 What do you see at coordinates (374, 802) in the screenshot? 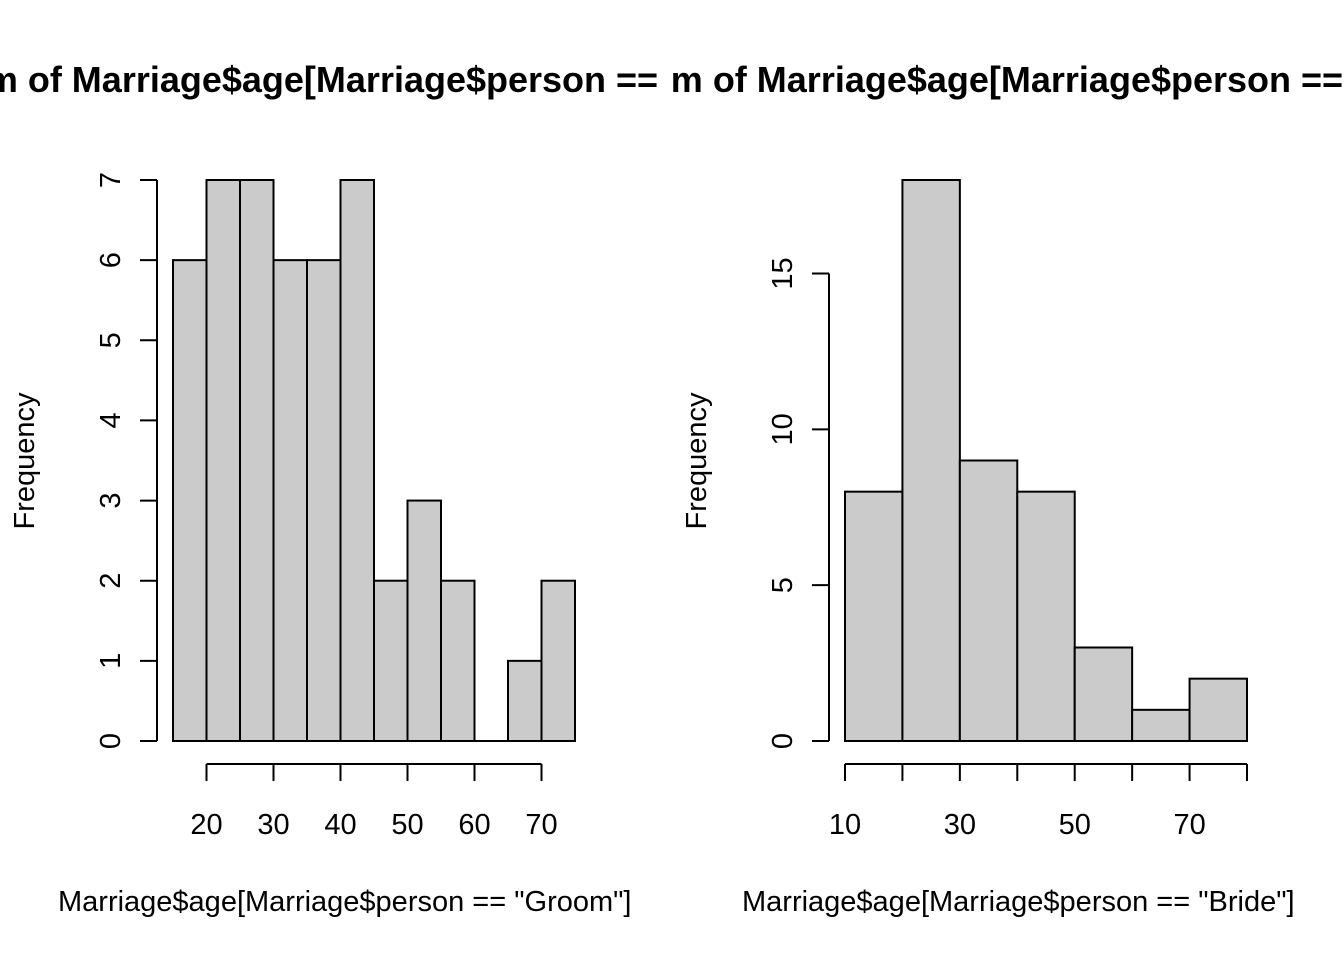
I see `groom-x-axis: 20 30 40 50 60 70` at bounding box center [374, 802].